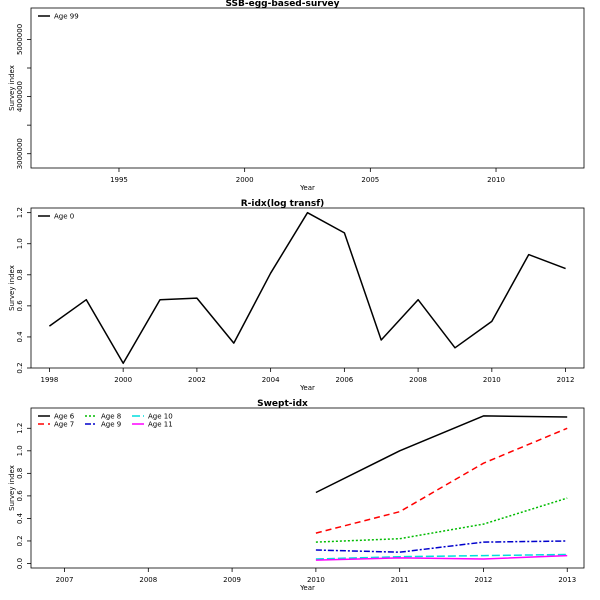 The width and height of the screenshot is (600, 600). I want to click on legend-label: Age 7, so click(64, 425).